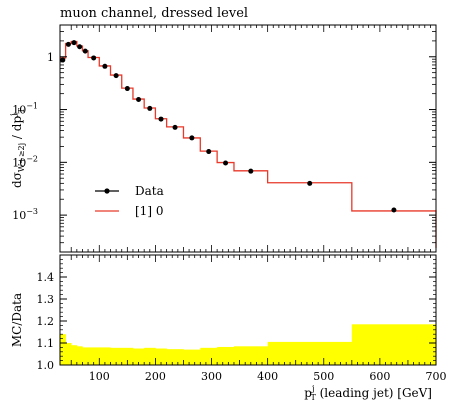 This screenshot has width=450, height=404. What do you see at coordinates (436, 376) in the screenshot?
I see `x-tick-label: 700` at bounding box center [436, 376].